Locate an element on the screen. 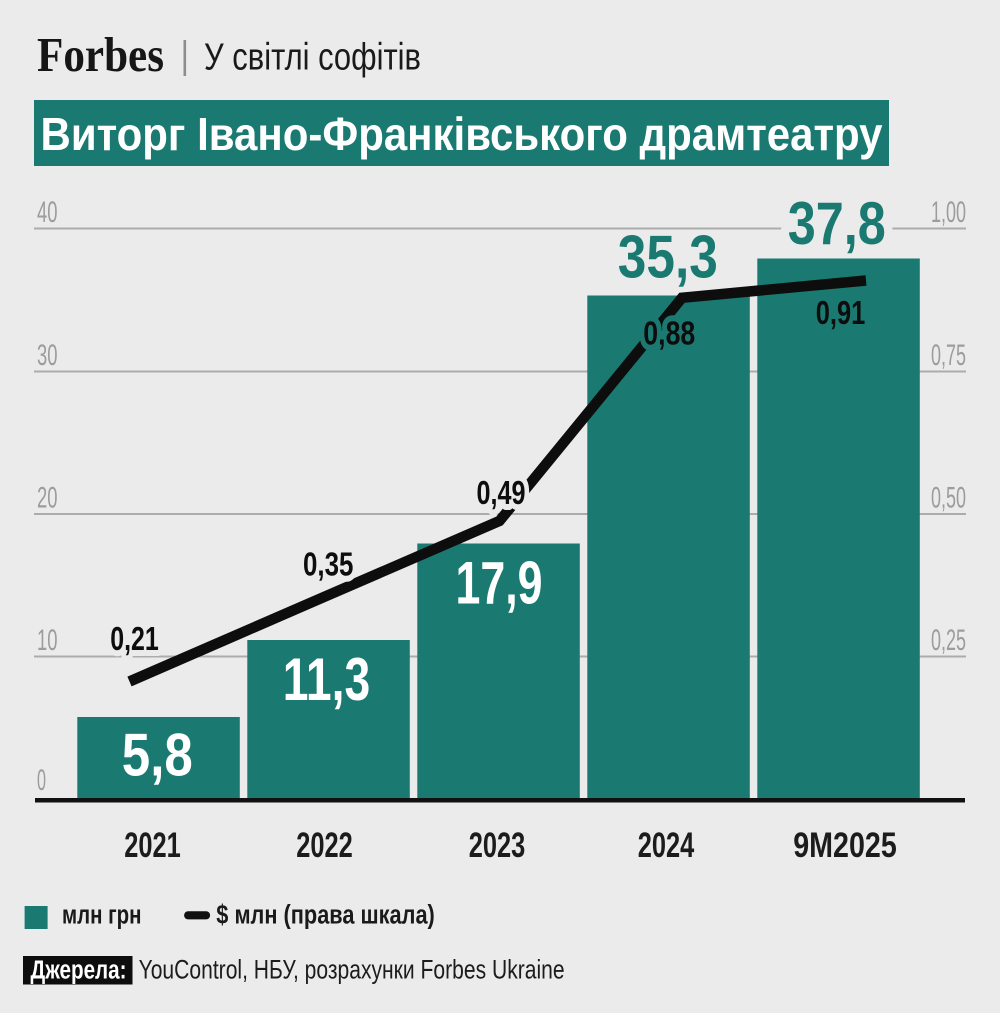 The image size is (1000, 1013). svg-text: Forbes is located at coordinates (100, 54).